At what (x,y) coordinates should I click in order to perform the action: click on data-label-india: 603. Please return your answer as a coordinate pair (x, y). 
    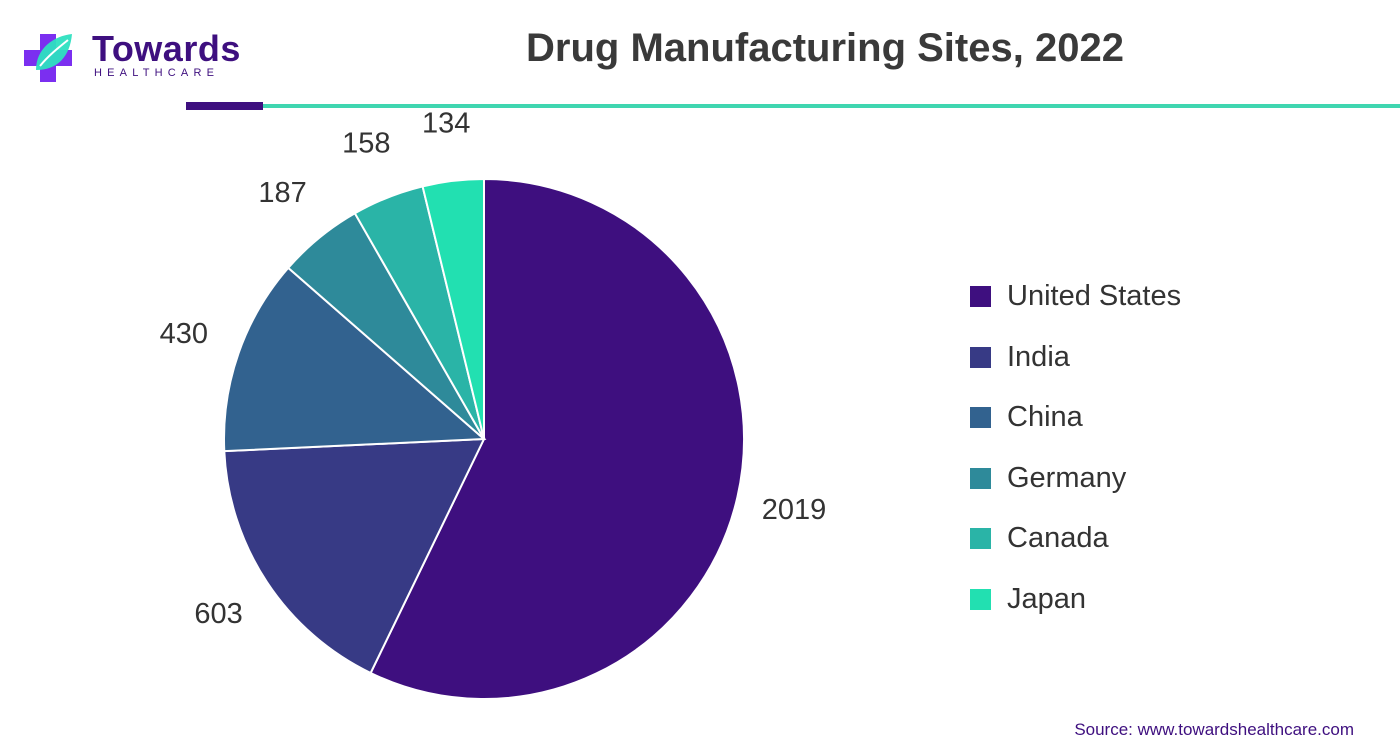
    Looking at the image, I should click on (218, 614).